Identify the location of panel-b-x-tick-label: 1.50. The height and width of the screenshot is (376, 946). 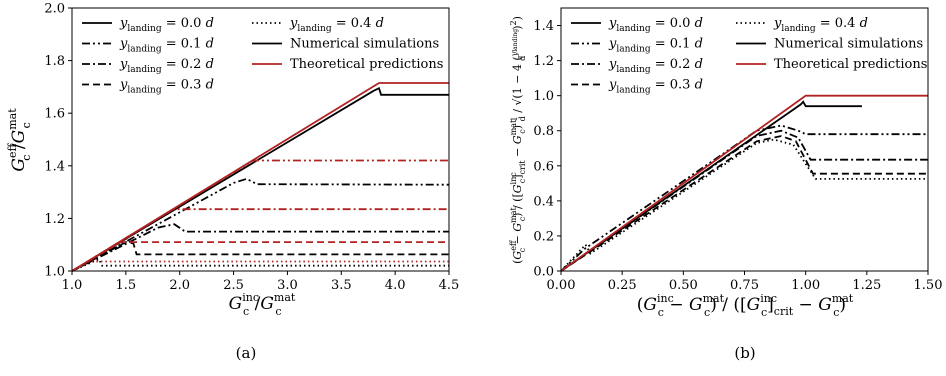
(928, 285).